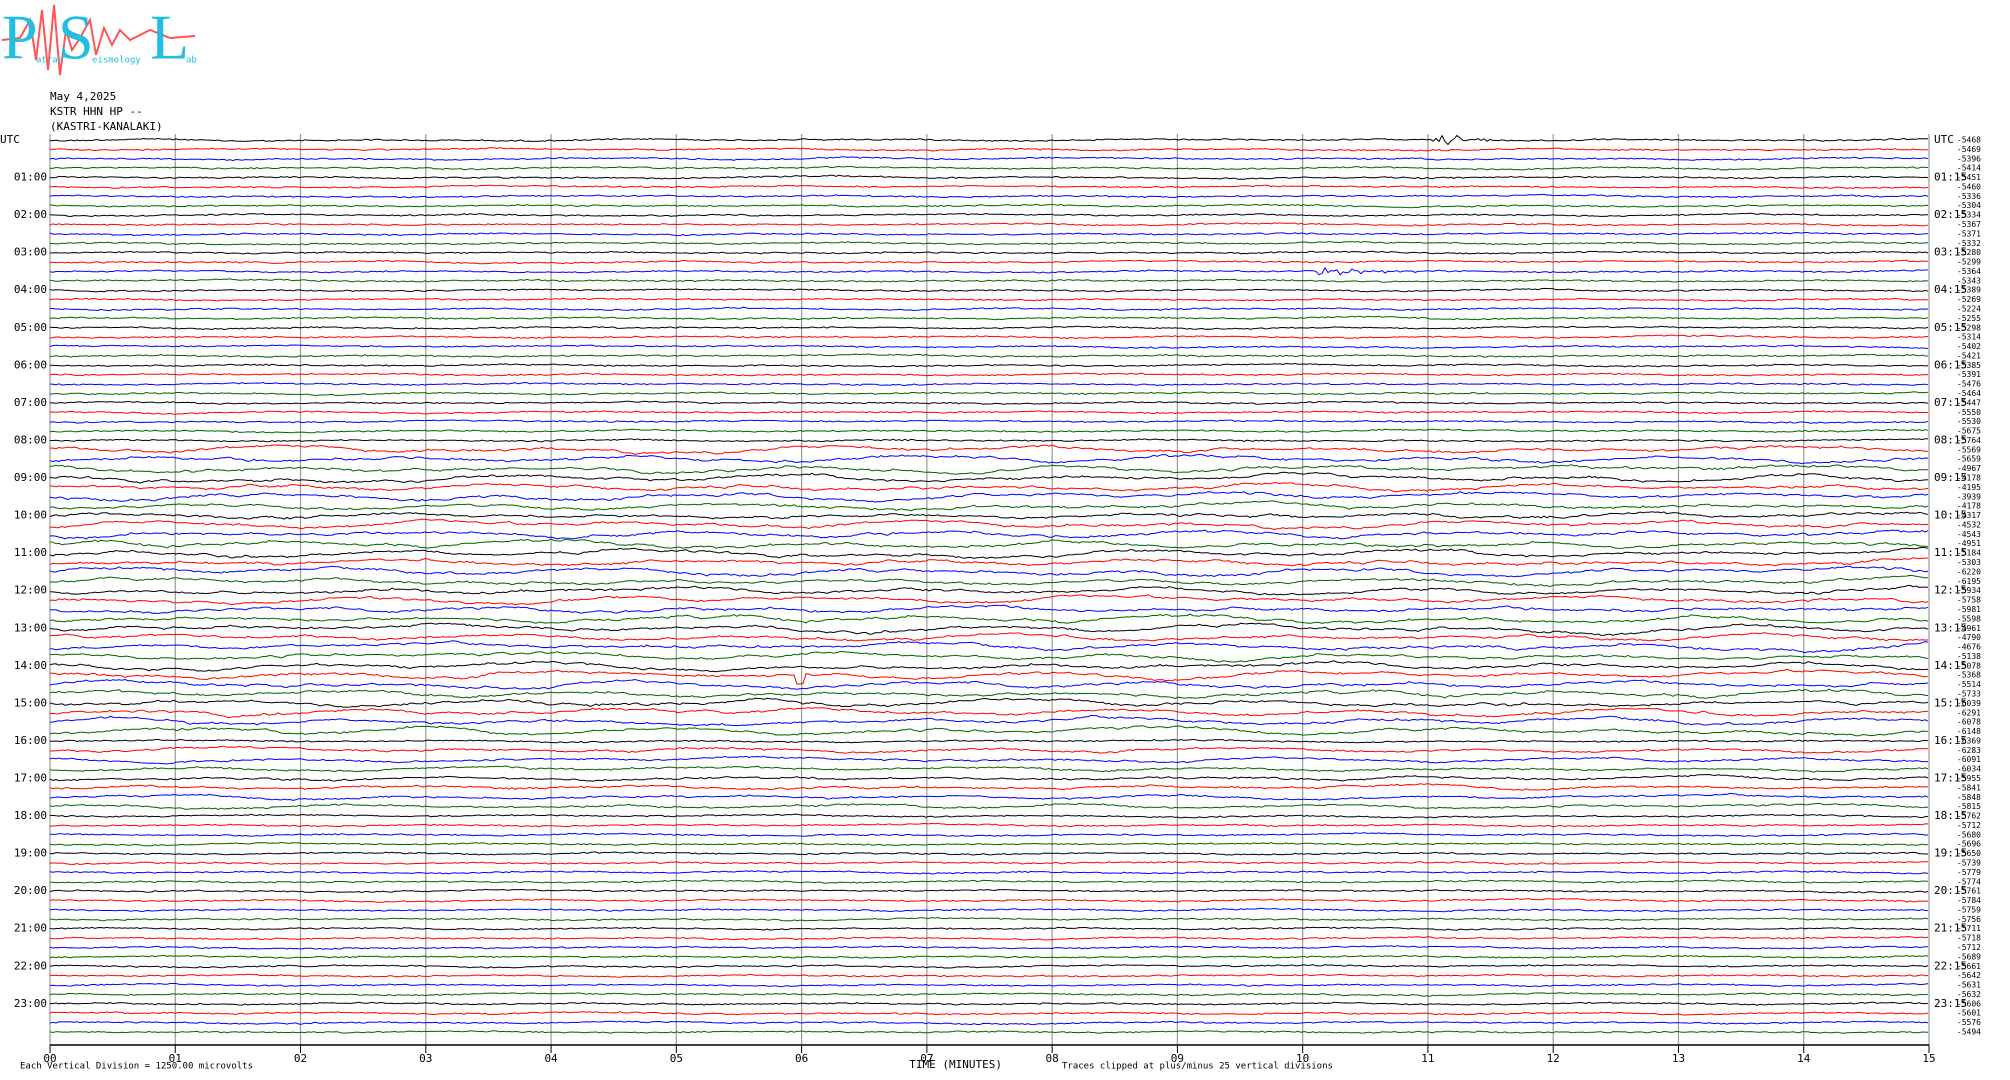 The height and width of the screenshot is (1080, 2010). I want to click on trace-label: -4967, so click(1969, 468).